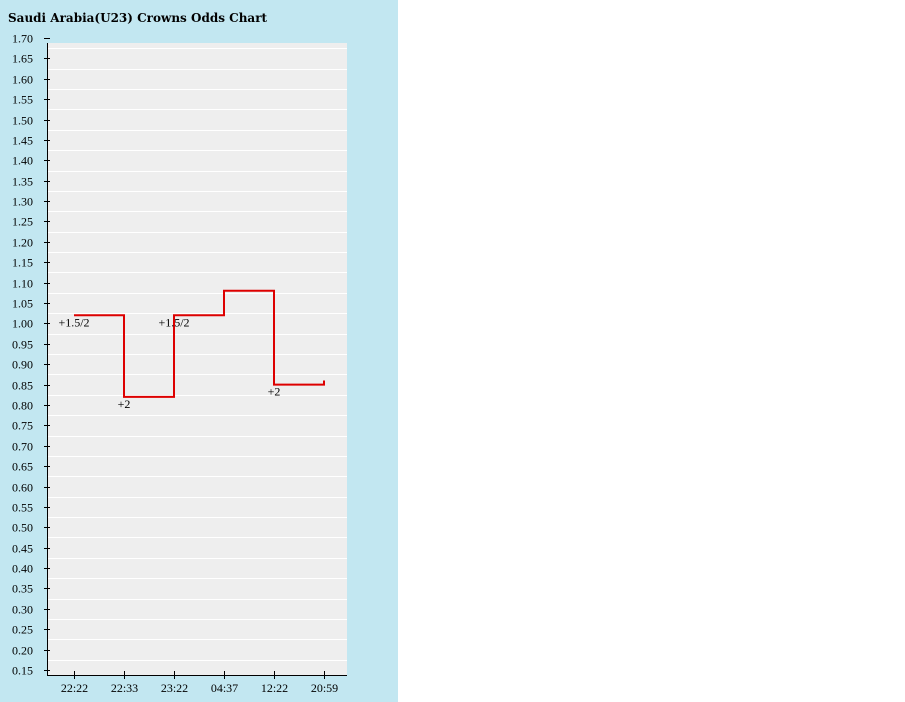  Describe the element at coordinates (22, 365) in the screenshot. I see `y-tick-label: 0.90` at that location.